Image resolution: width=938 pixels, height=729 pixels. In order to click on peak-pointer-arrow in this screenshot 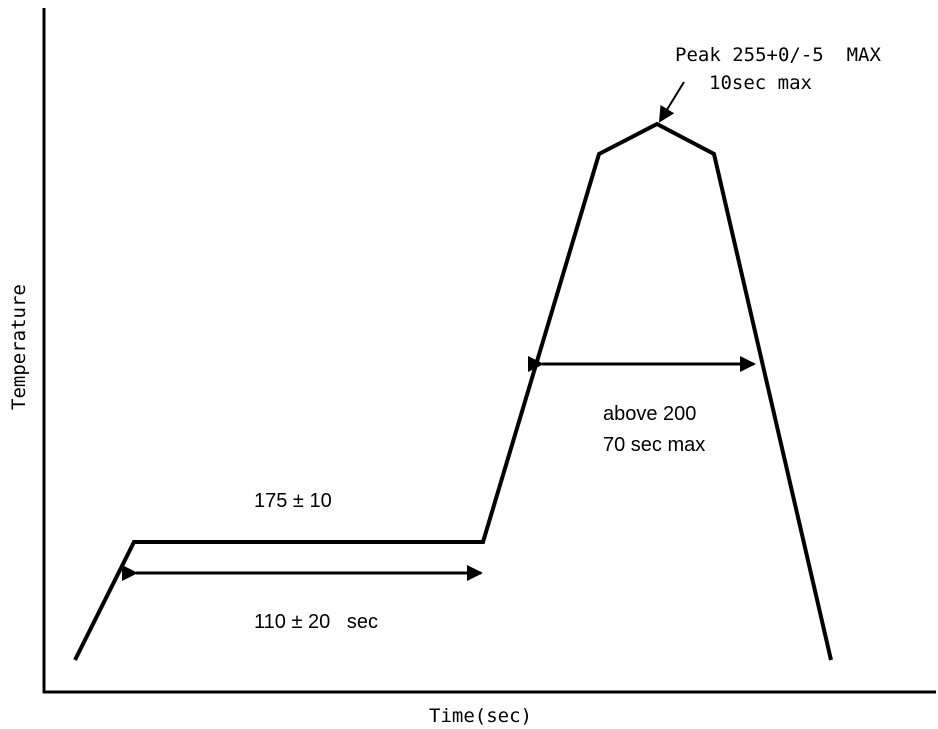, I will do `click(671, 102)`.